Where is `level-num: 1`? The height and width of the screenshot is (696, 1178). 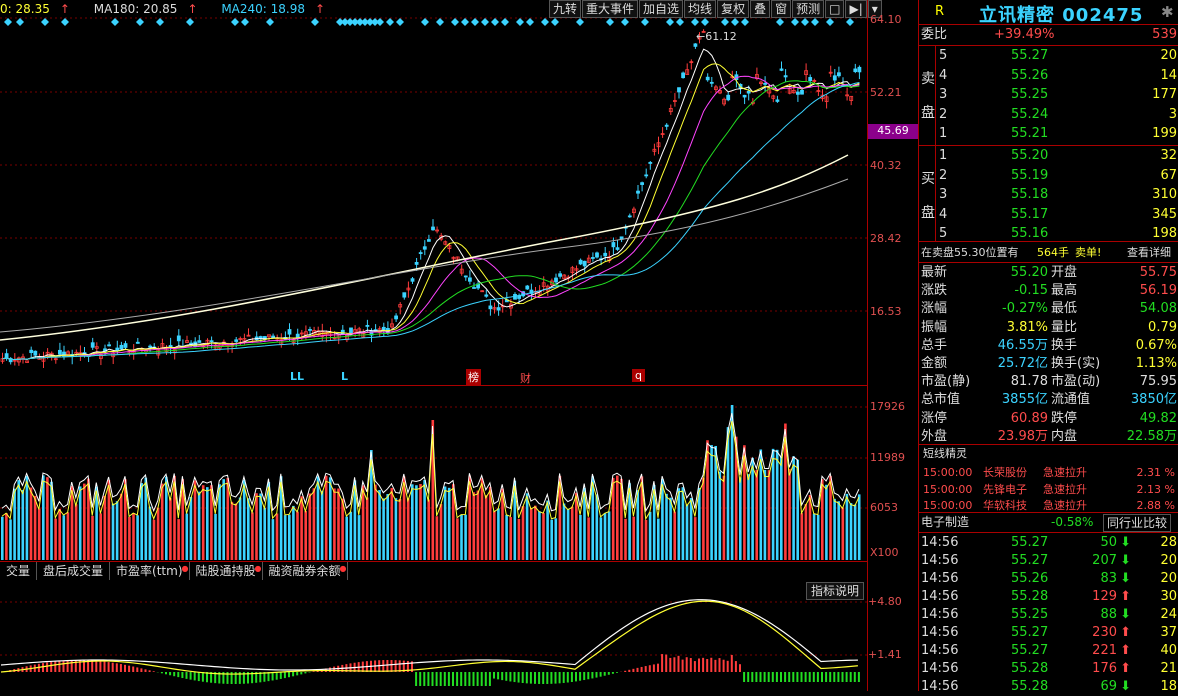
level-num: 1 is located at coordinates (943, 133).